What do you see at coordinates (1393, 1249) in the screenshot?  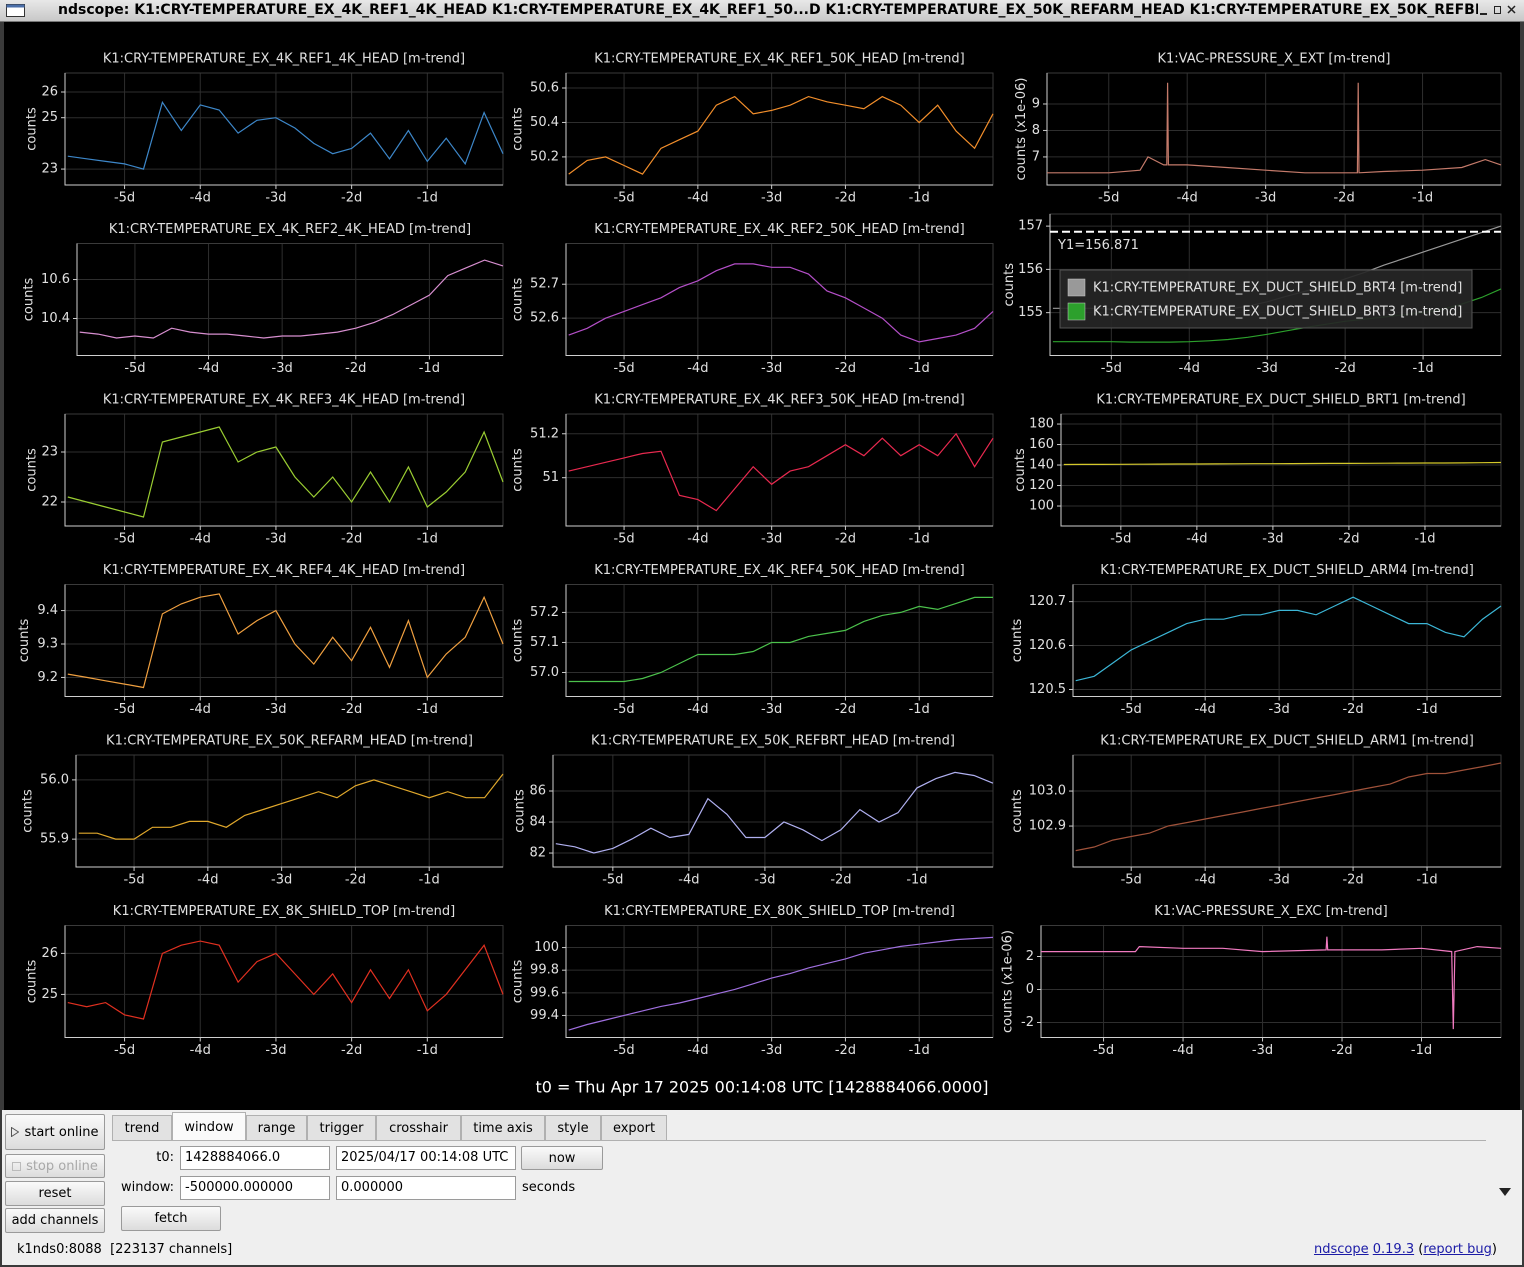 I see `version-link: 0.19.3` at bounding box center [1393, 1249].